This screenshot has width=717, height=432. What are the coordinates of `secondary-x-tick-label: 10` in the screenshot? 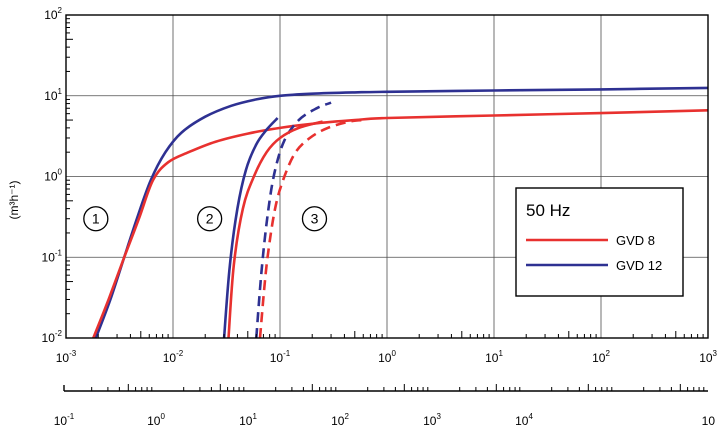 It's located at (709, 421).